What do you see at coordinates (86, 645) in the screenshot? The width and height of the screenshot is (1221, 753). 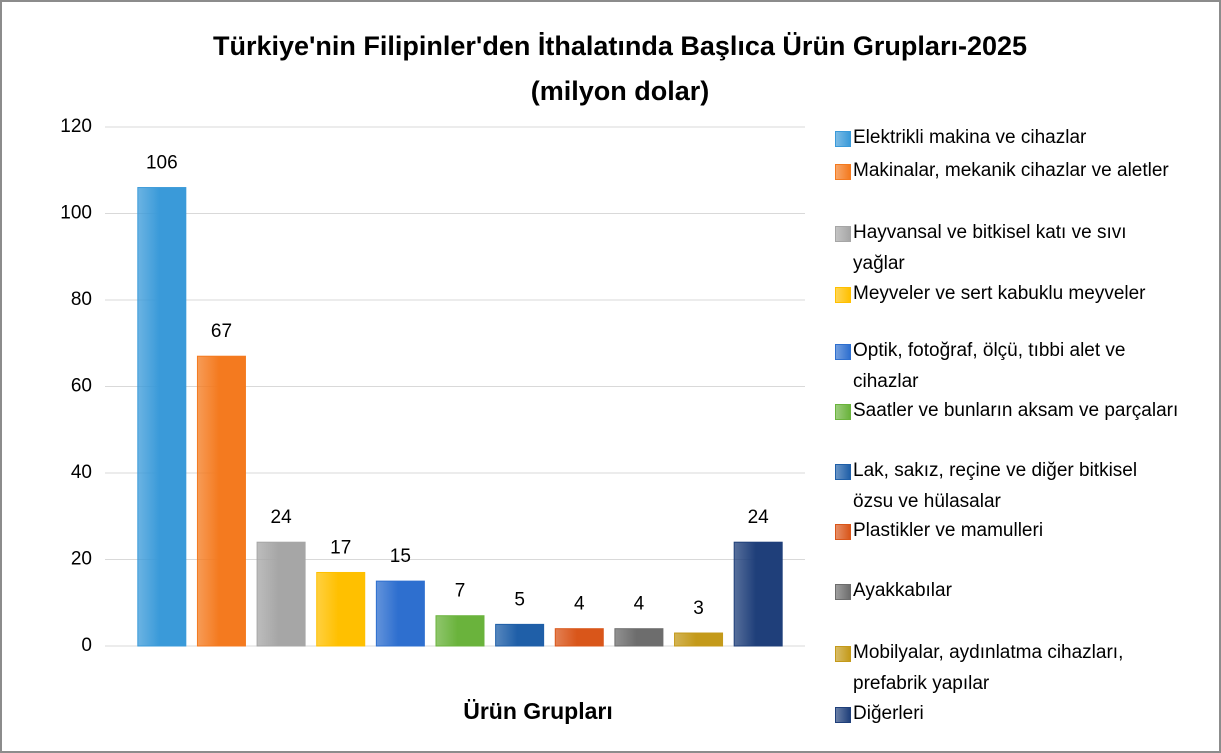 I see `y-tick-label: 0` at bounding box center [86, 645].